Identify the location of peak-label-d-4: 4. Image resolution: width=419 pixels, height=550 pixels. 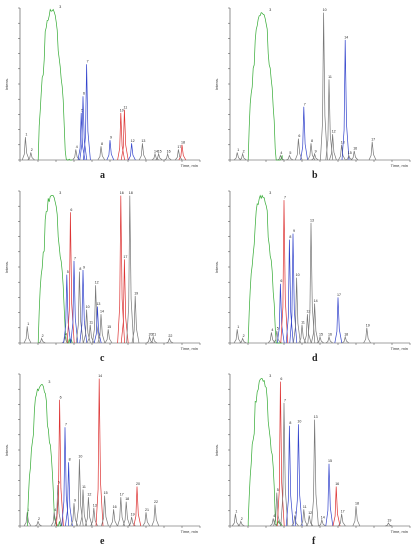
(272, 330).